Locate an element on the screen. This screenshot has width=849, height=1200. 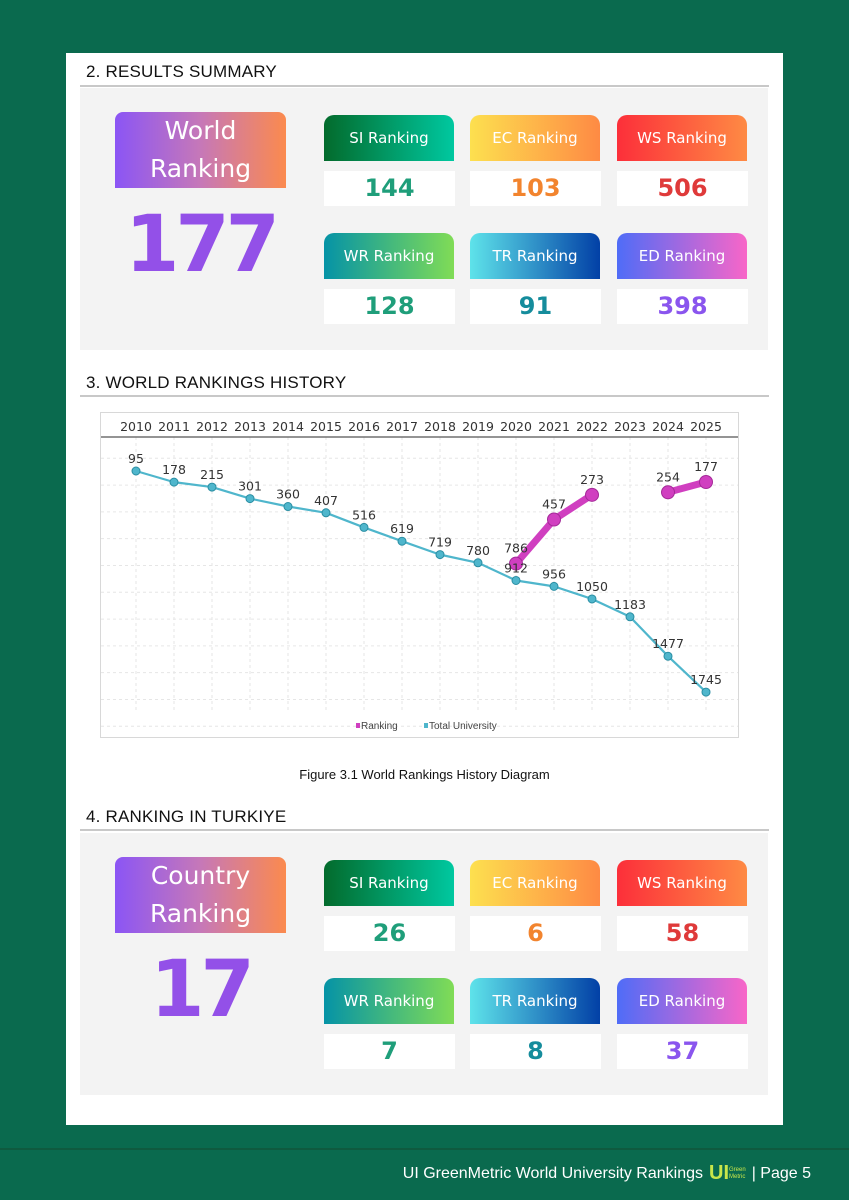
logo-sub1: Green is located at coordinates (737, 1169).